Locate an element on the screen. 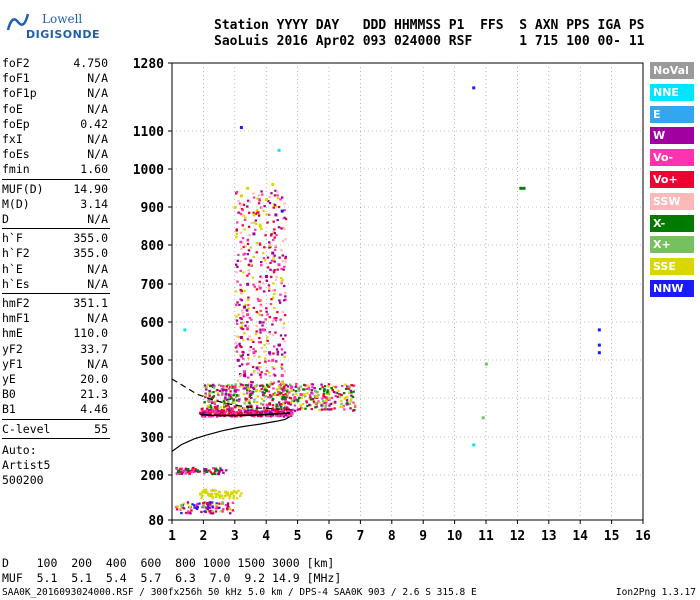  x-tick-label: 5 is located at coordinates (298, 536).